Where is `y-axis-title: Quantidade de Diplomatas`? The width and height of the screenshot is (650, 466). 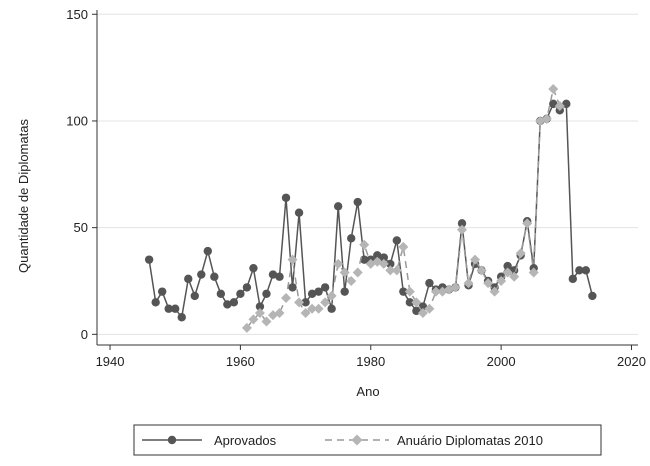
y-axis-title: Quantidade de Diplomatas is located at coordinates (23, 196).